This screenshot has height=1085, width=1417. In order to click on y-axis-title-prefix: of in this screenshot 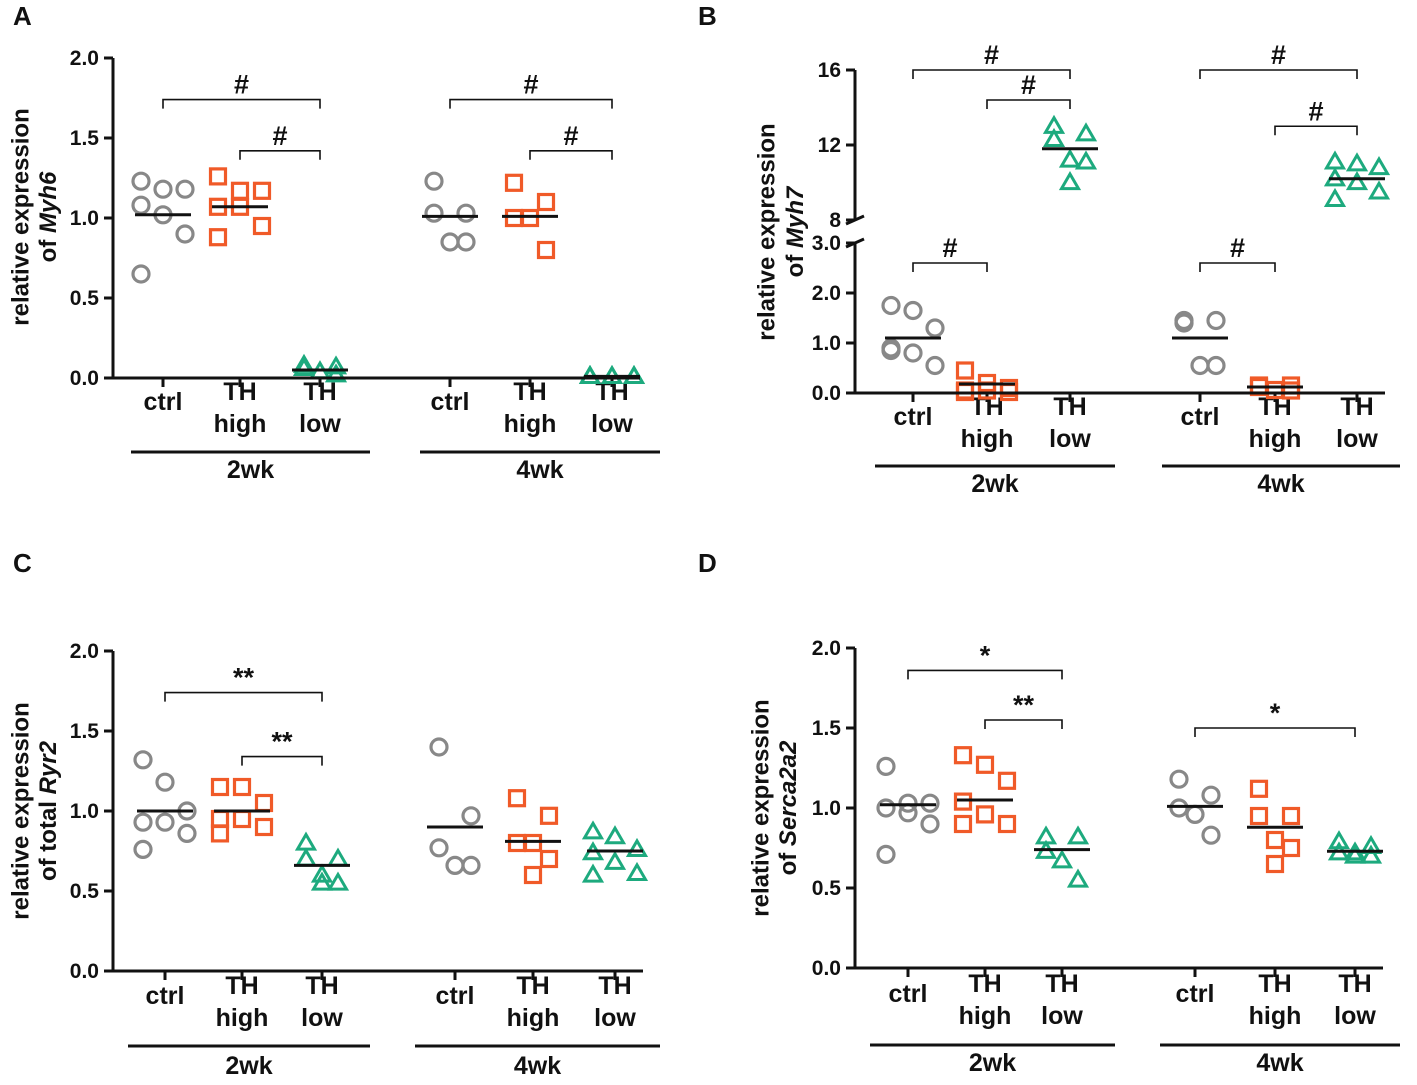, I will do `click(788, 860)`.